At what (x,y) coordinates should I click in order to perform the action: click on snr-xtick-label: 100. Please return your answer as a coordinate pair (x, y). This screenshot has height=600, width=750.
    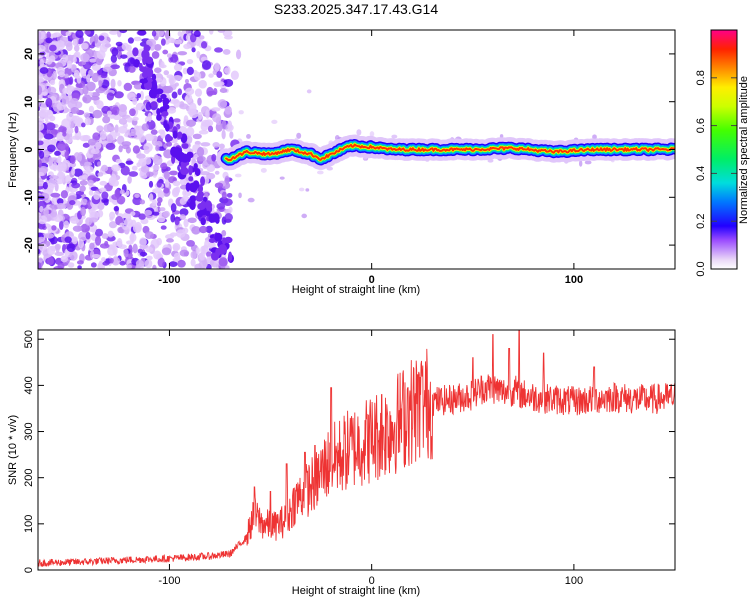
    Looking at the image, I should click on (574, 581).